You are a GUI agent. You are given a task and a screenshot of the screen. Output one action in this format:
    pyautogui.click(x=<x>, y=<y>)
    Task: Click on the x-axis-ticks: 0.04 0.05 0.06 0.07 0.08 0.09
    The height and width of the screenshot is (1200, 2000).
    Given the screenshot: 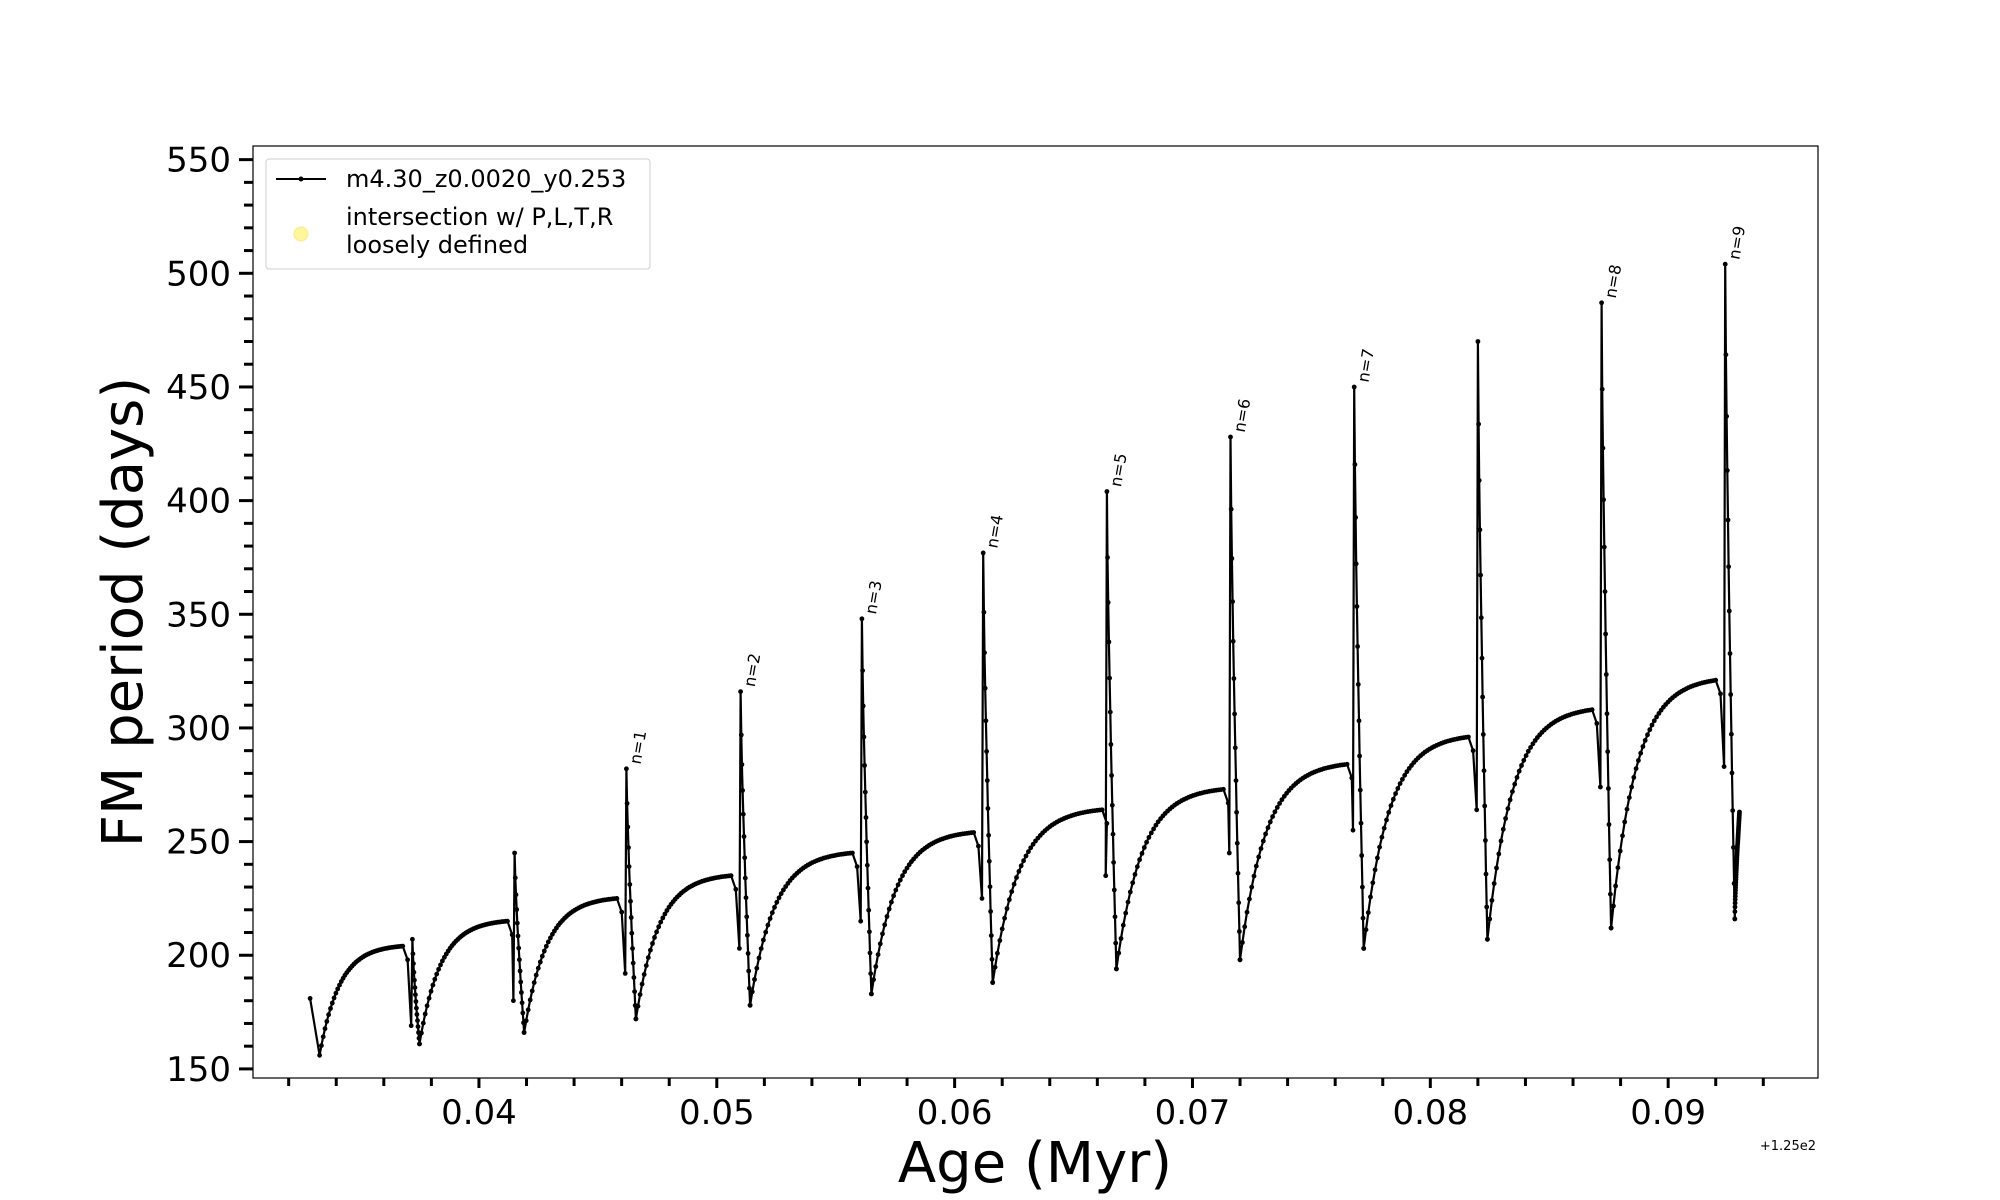 What is the action you would take?
    pyautogui.click(x=1026, y=1105)
    